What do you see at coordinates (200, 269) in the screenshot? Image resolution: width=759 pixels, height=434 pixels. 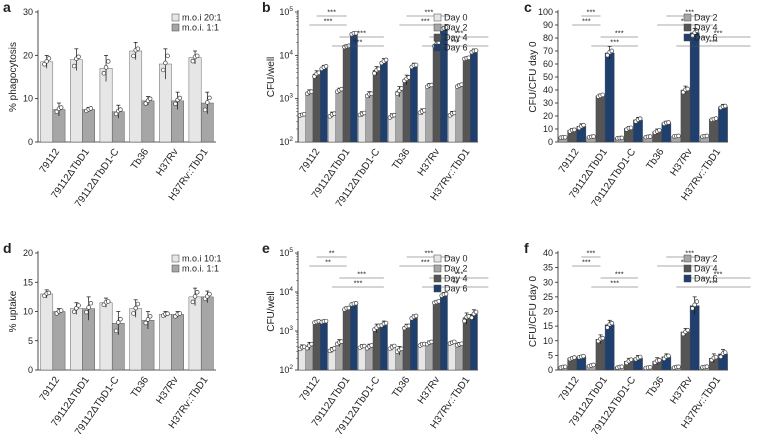 I see `legend-label: m.o.i. 1:1` at bounding box center [200, 269].